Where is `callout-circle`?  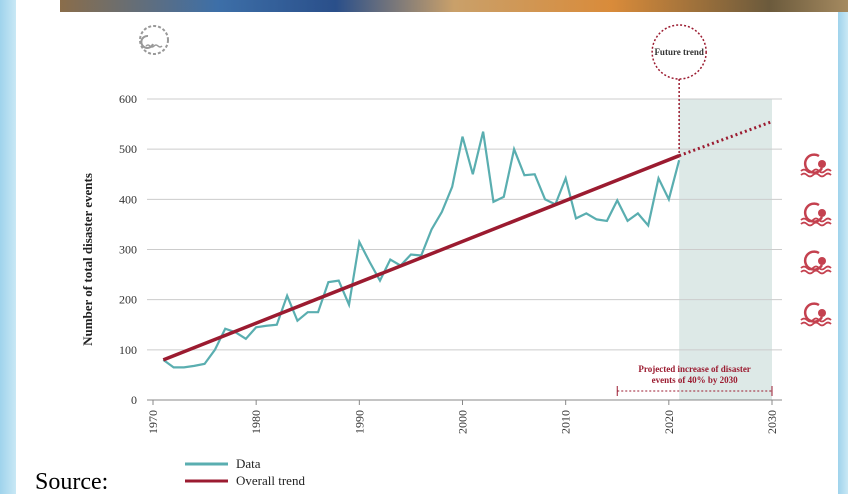
callout-circle is located at coordinates (679, 52).